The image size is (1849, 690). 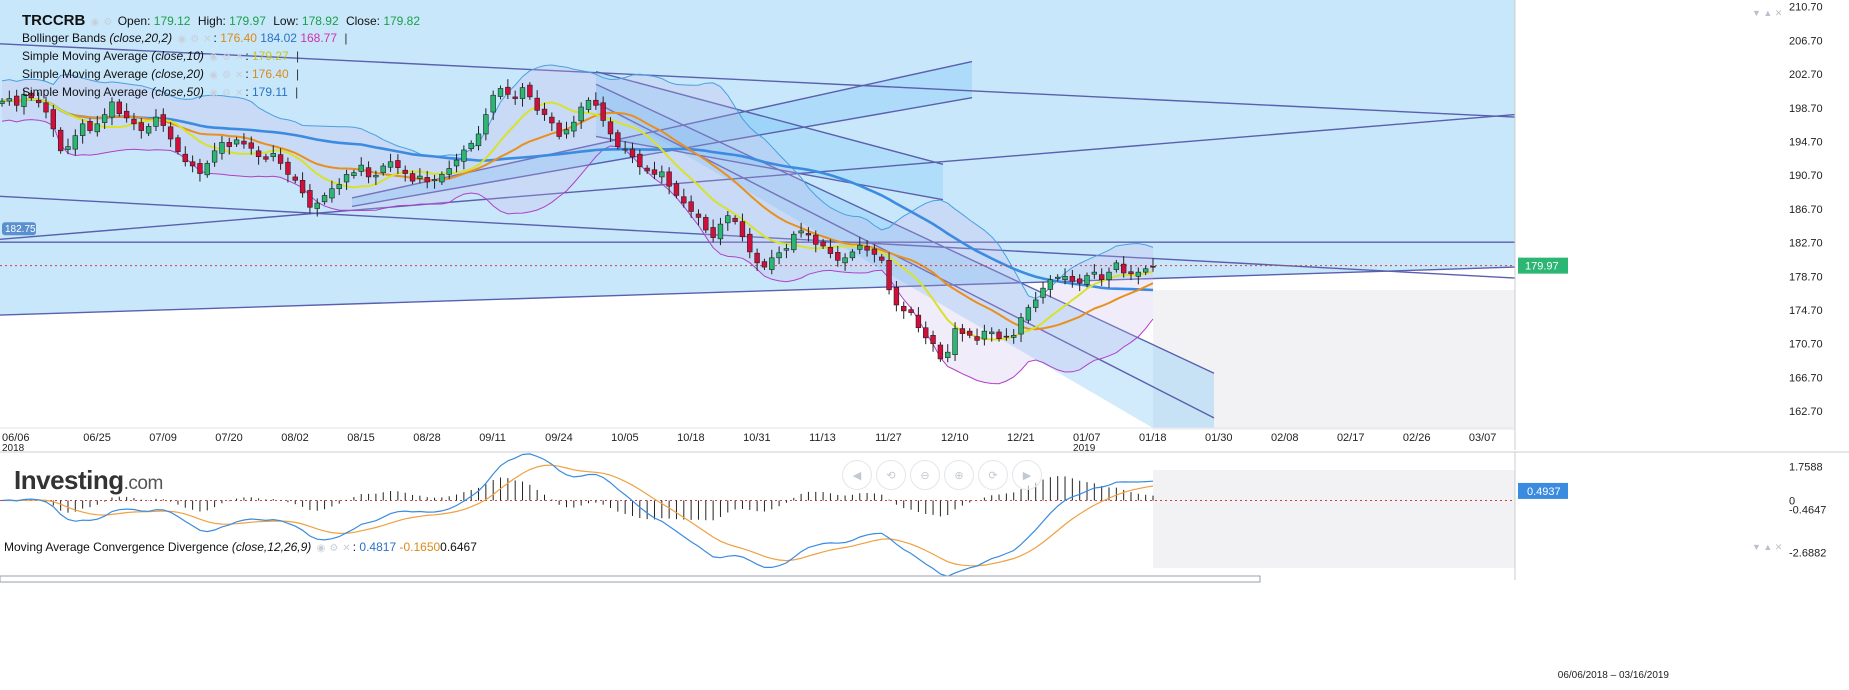 I want to click on last-price-tag-label: 179.97, so click(x=1542, y=267).